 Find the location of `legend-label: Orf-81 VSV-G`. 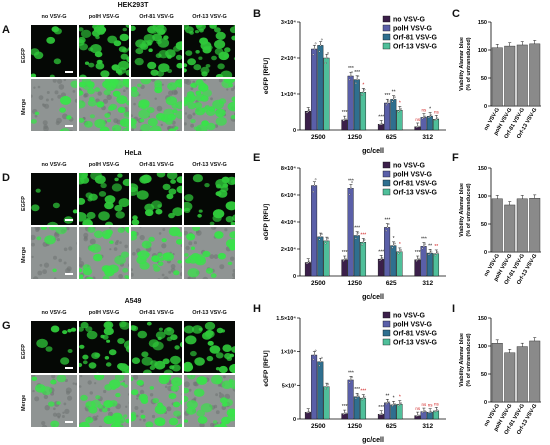

legend-label: Orf-81 VSV-G is located at coordinates (415, 334).